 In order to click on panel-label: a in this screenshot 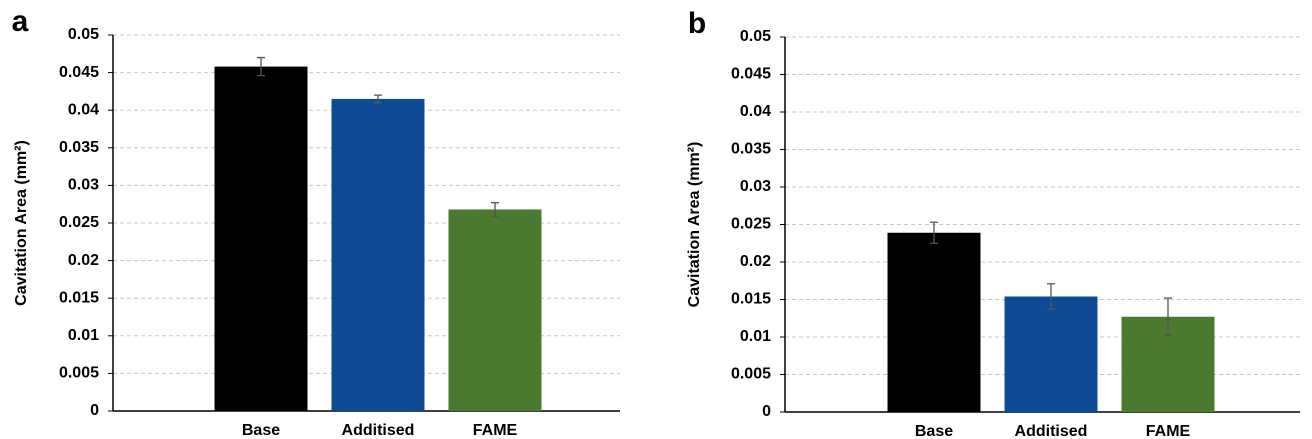, I will do `click(20, 21)`.